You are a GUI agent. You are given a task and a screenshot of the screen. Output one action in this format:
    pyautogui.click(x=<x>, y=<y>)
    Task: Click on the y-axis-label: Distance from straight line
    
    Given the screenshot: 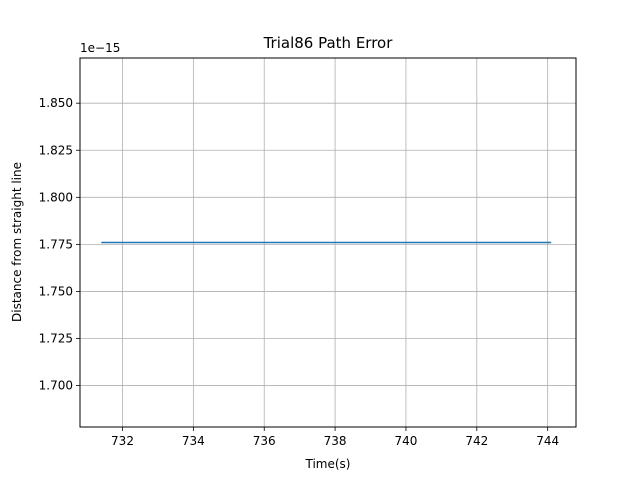 What is the action you would take?
    pyautogui.click(x=17, y=242)
    